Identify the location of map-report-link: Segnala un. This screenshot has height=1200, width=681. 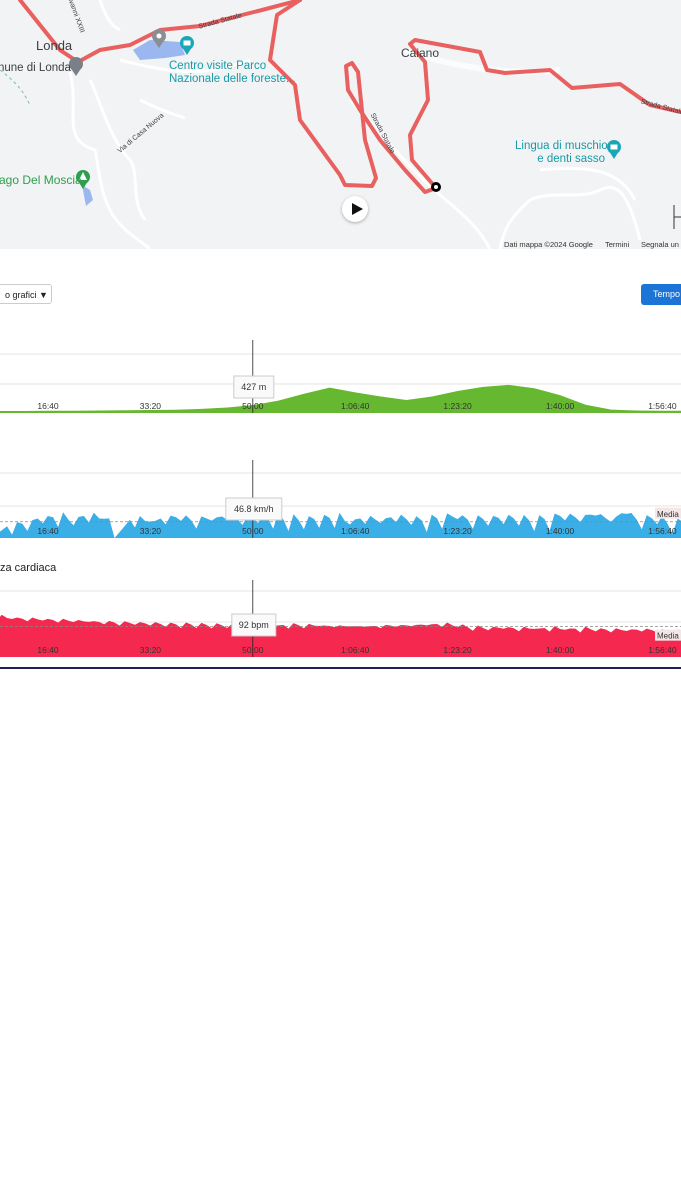
(660, 244).